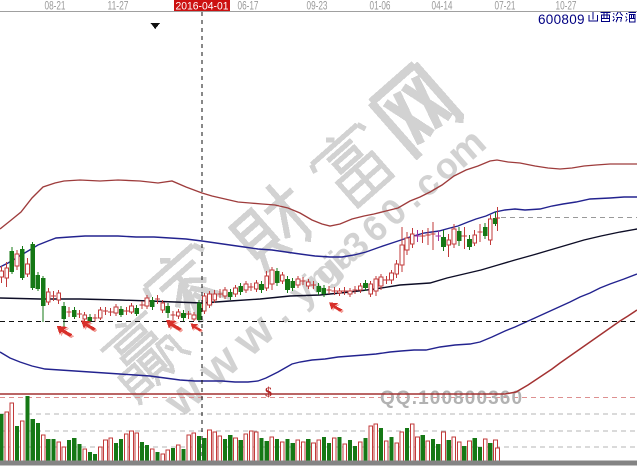 This screenshot has width=637, height=467. What do you see at coordinates (118, 7) in the screenshot?
I see `svg-text: 11-27` at bounding box center [118, 7].